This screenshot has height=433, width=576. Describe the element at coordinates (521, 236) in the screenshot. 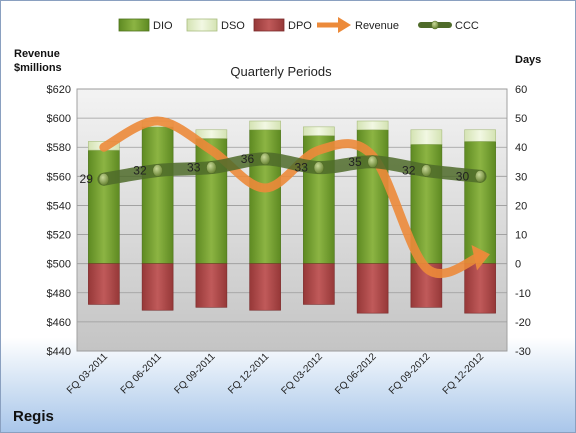

I see `right-tick-label: 10` at that location.